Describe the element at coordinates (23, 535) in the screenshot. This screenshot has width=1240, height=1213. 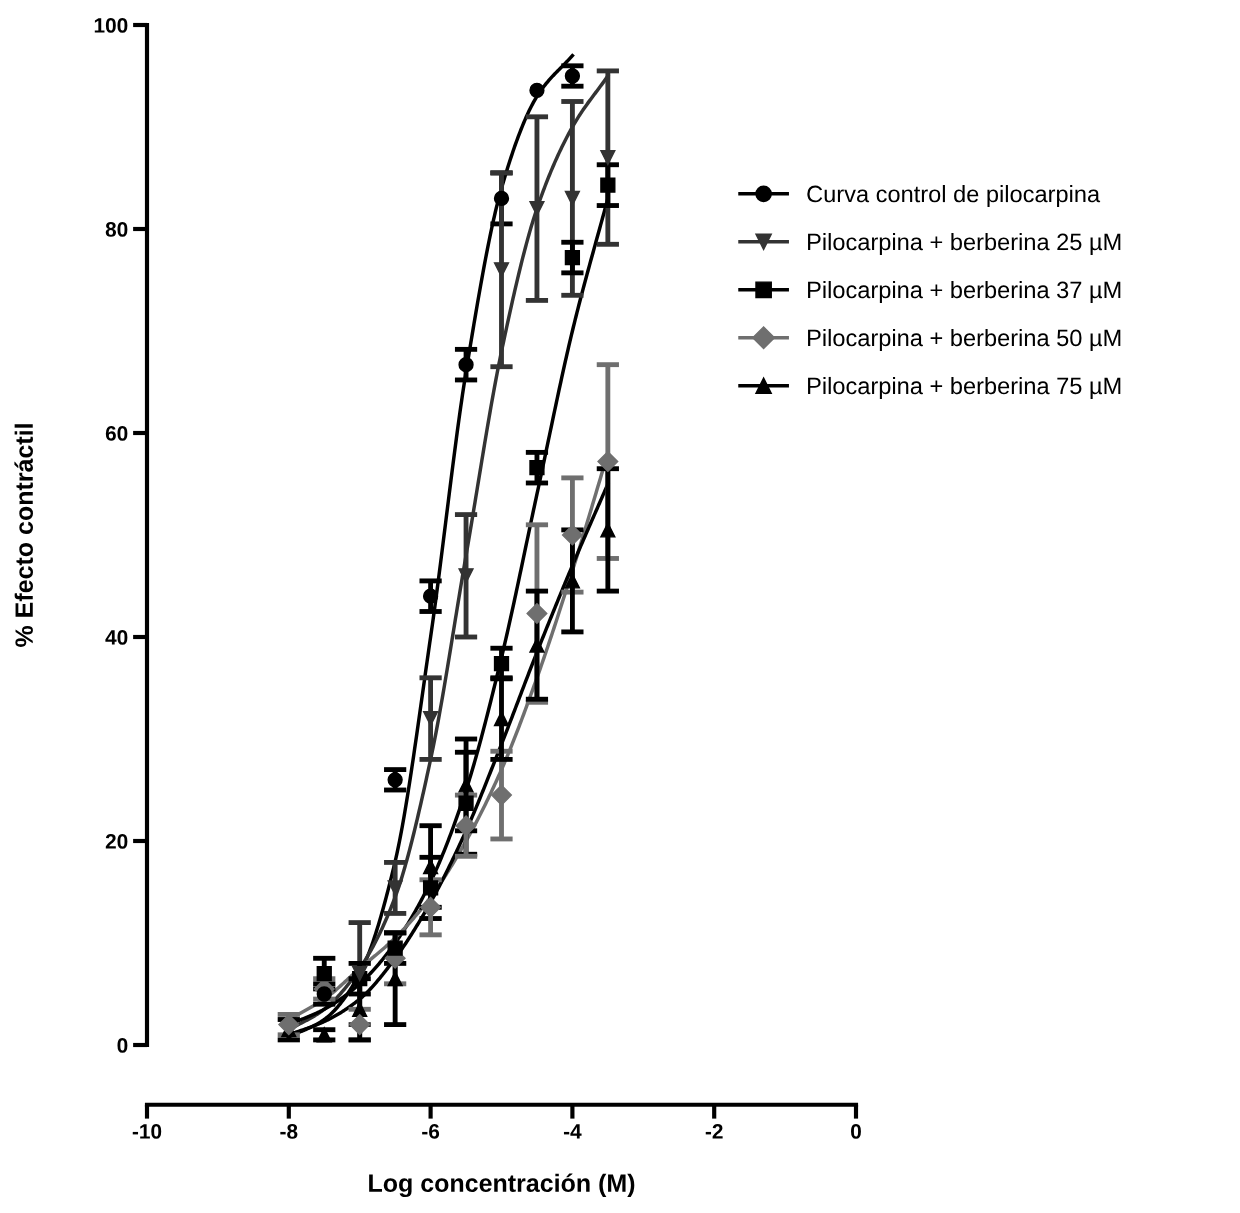
I see `y-axis-title: % Efecto contráctil` at that location.